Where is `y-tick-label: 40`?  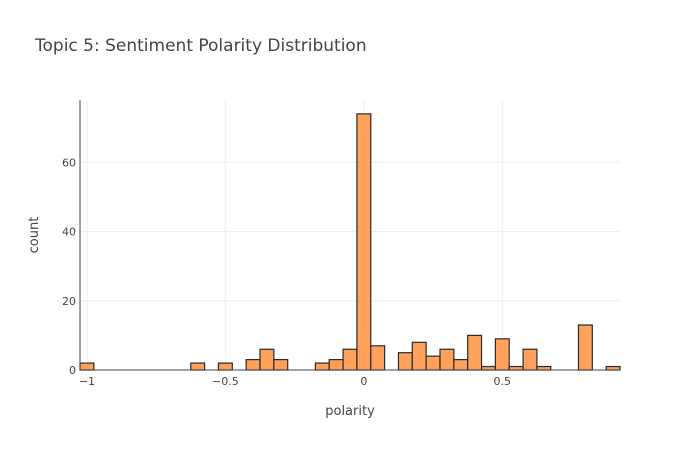 y-tick-label: 40 is located at coordinates (69, 232).